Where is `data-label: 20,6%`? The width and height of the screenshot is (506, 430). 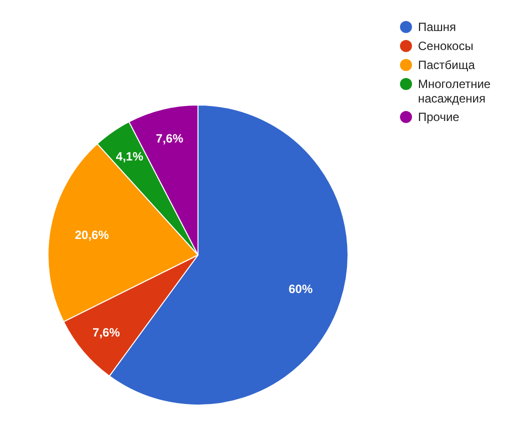 data-label: 20,6% is located at coordinates (92, 235).